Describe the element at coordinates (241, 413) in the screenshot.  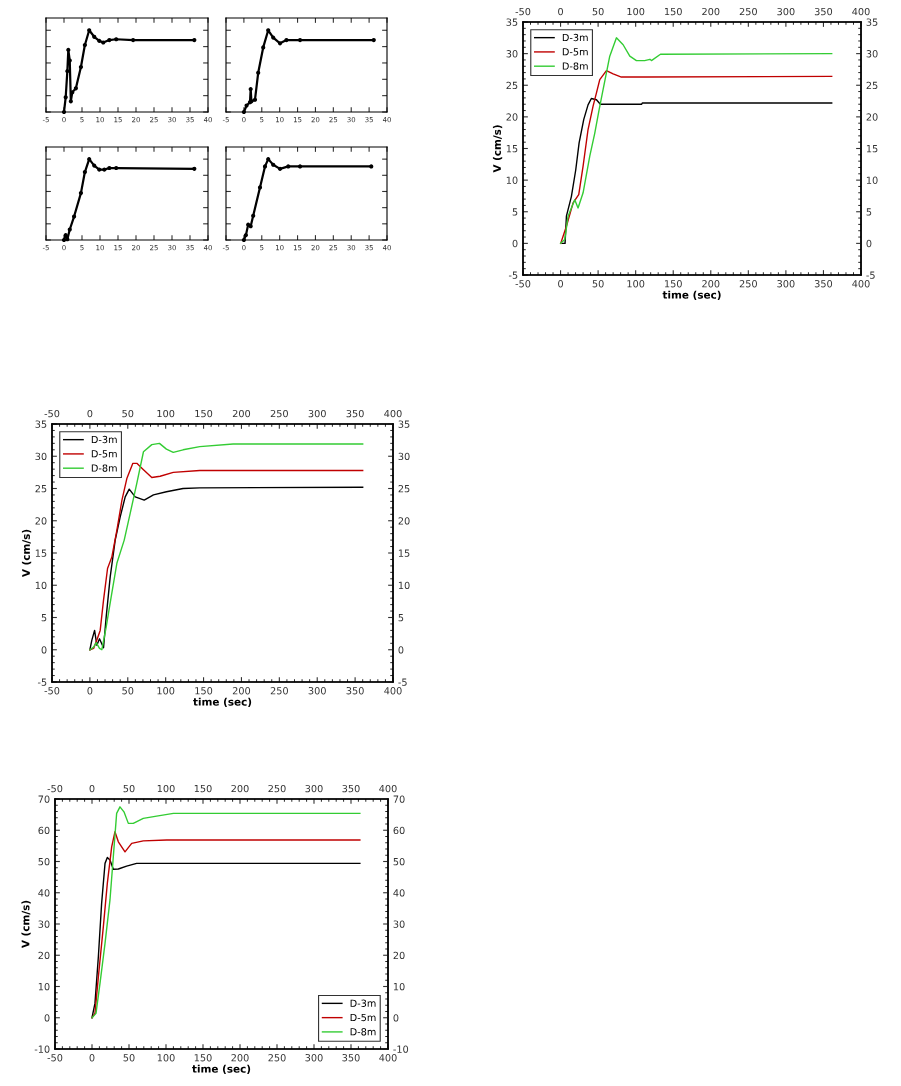
I see `x2-tick-label: 200` at that location.